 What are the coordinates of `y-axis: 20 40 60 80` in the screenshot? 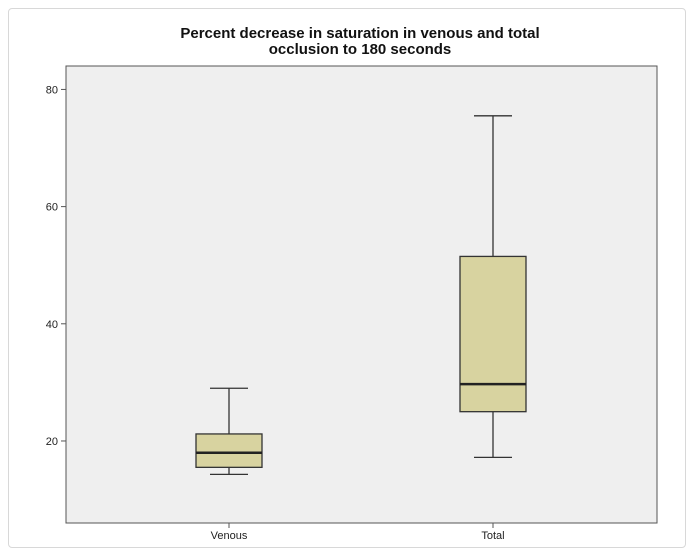 It's located at (56, 266).